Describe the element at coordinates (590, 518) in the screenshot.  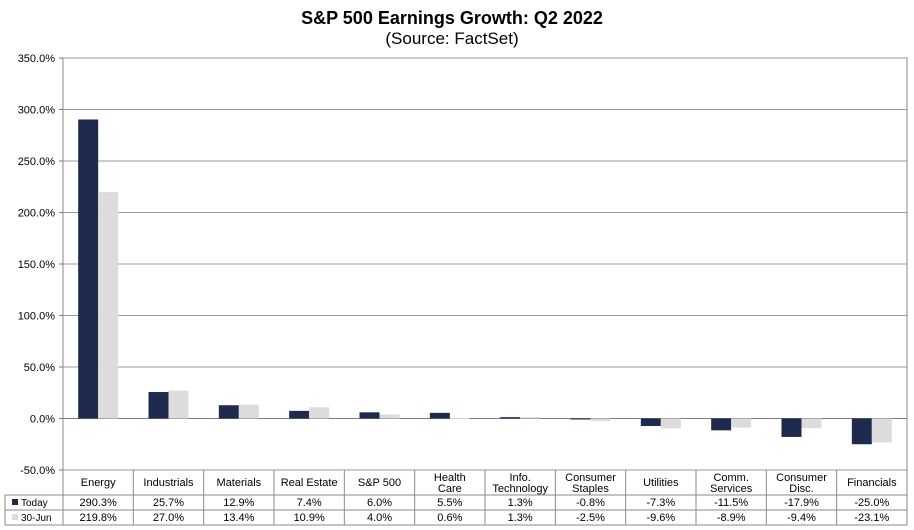
I see `data-label: -2.5%` at that location.